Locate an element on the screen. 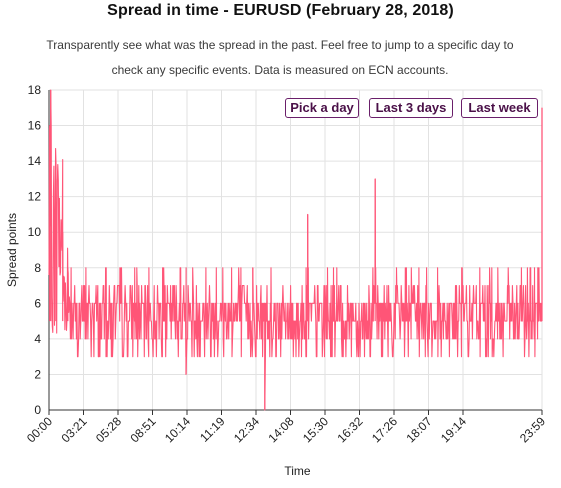 The width and height of the screenshot is (561, 488). x-tick-label: 00:00 is located at coordinates (39, 429).